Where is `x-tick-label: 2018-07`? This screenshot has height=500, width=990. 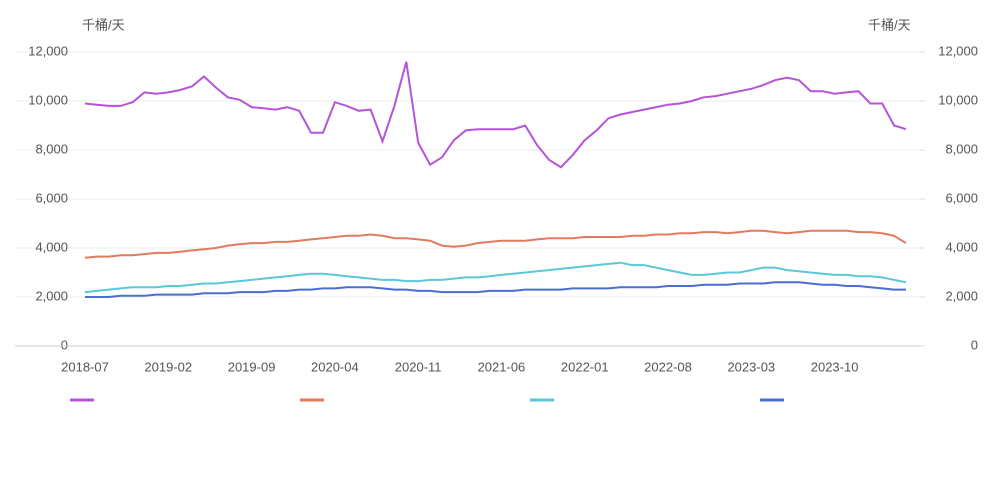
x-tick-label: 2018-07 is located at coordinates (85, 366).